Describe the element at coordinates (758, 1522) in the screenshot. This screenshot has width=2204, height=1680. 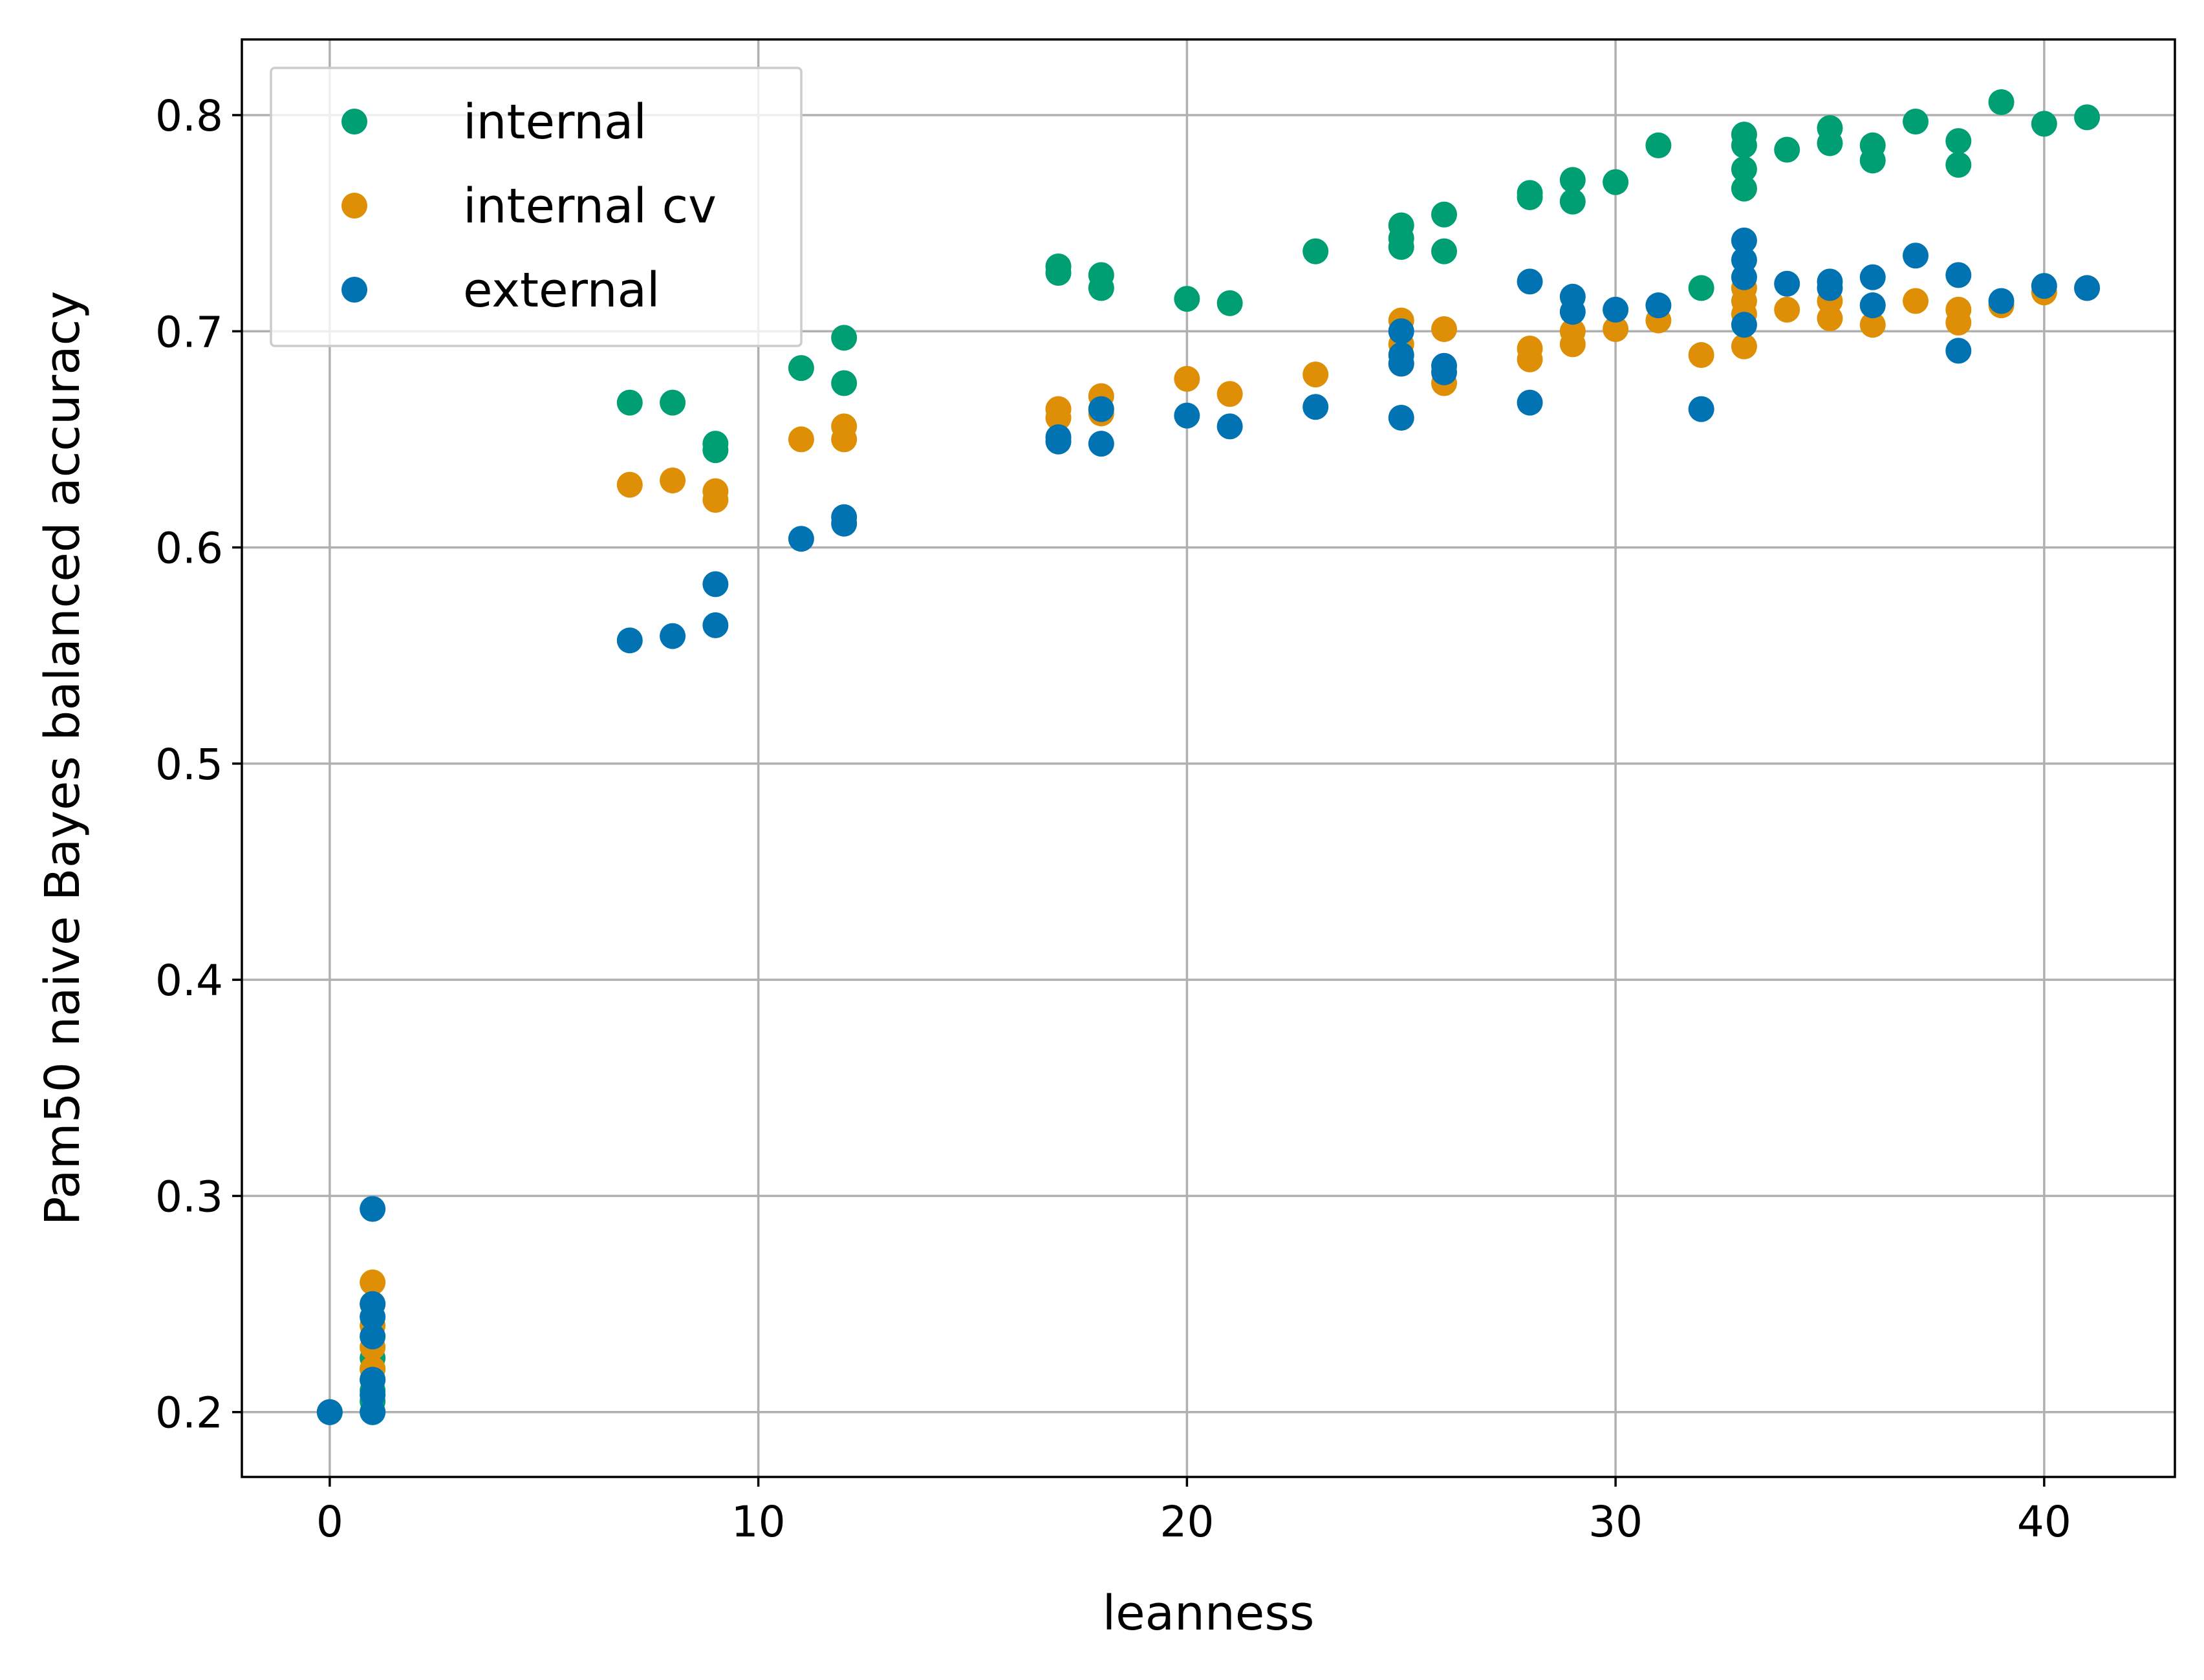
I see `x-tick-label: 10` at that location.